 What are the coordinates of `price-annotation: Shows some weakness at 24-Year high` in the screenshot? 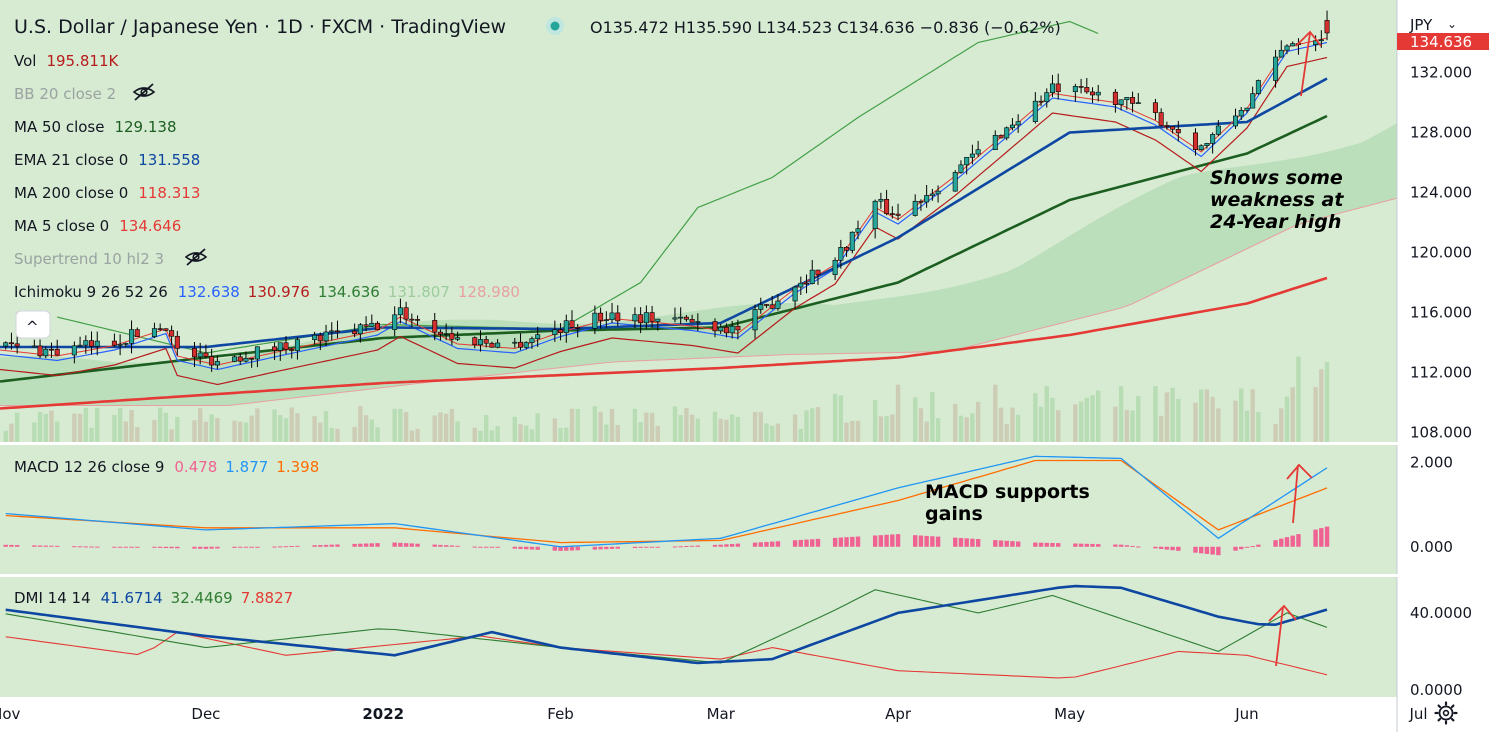 It's located at (1280, 200).